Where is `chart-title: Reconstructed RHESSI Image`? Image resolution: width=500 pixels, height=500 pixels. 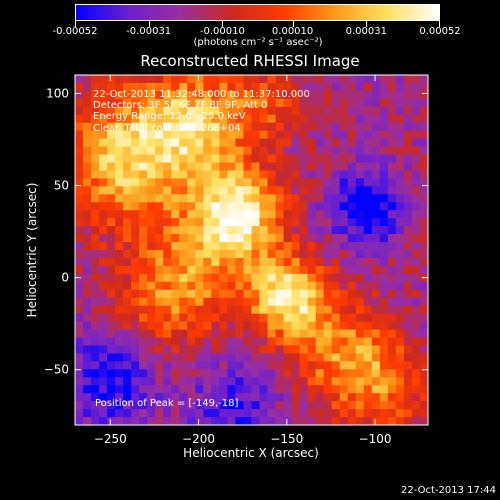
chart-title: Reconstructed RHESSI Image is located at coordinates (250, 61).